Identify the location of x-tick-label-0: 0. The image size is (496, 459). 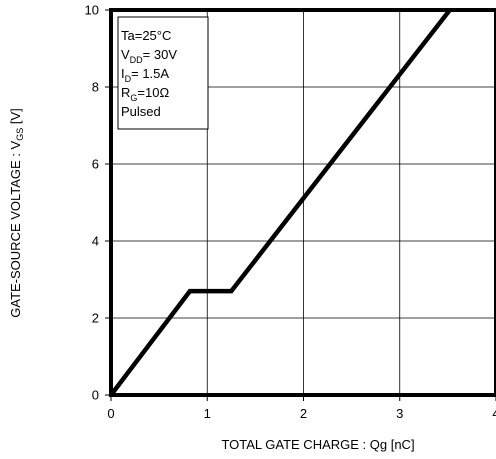
(110, 413).